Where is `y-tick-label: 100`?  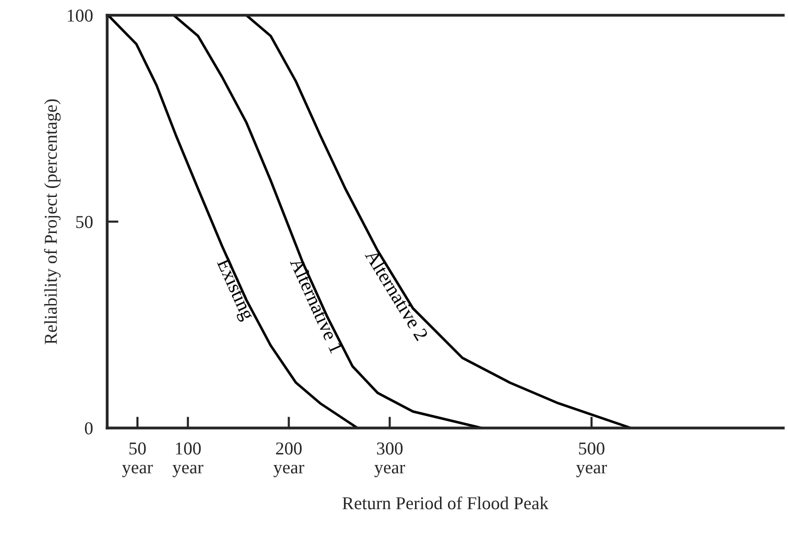 y-tick-label: 100 is located at coordinates (80, 16).